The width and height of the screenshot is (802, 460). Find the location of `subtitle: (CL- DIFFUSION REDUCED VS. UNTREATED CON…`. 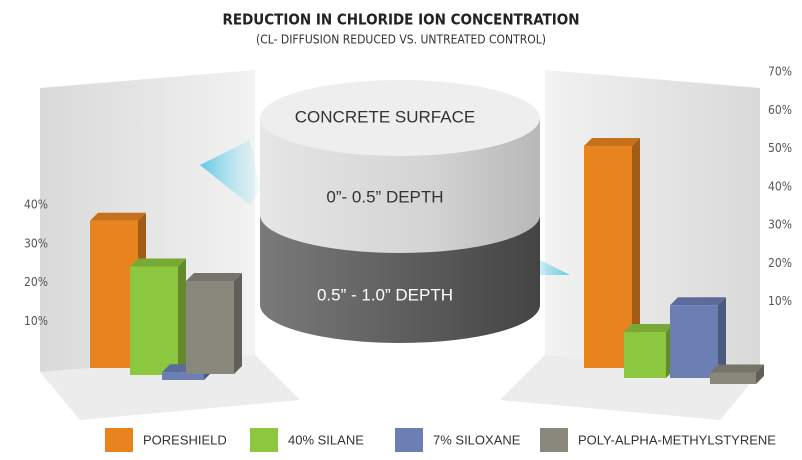

subtitle: (CL- DIFFUSION REDUCED VS. UNTREATED CON… is located at coordinates (401, 40).